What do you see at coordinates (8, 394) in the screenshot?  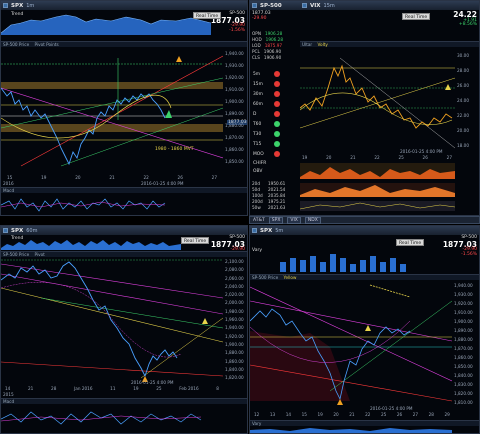 I see `year-label: 2015` at bounding box center [8, 394].